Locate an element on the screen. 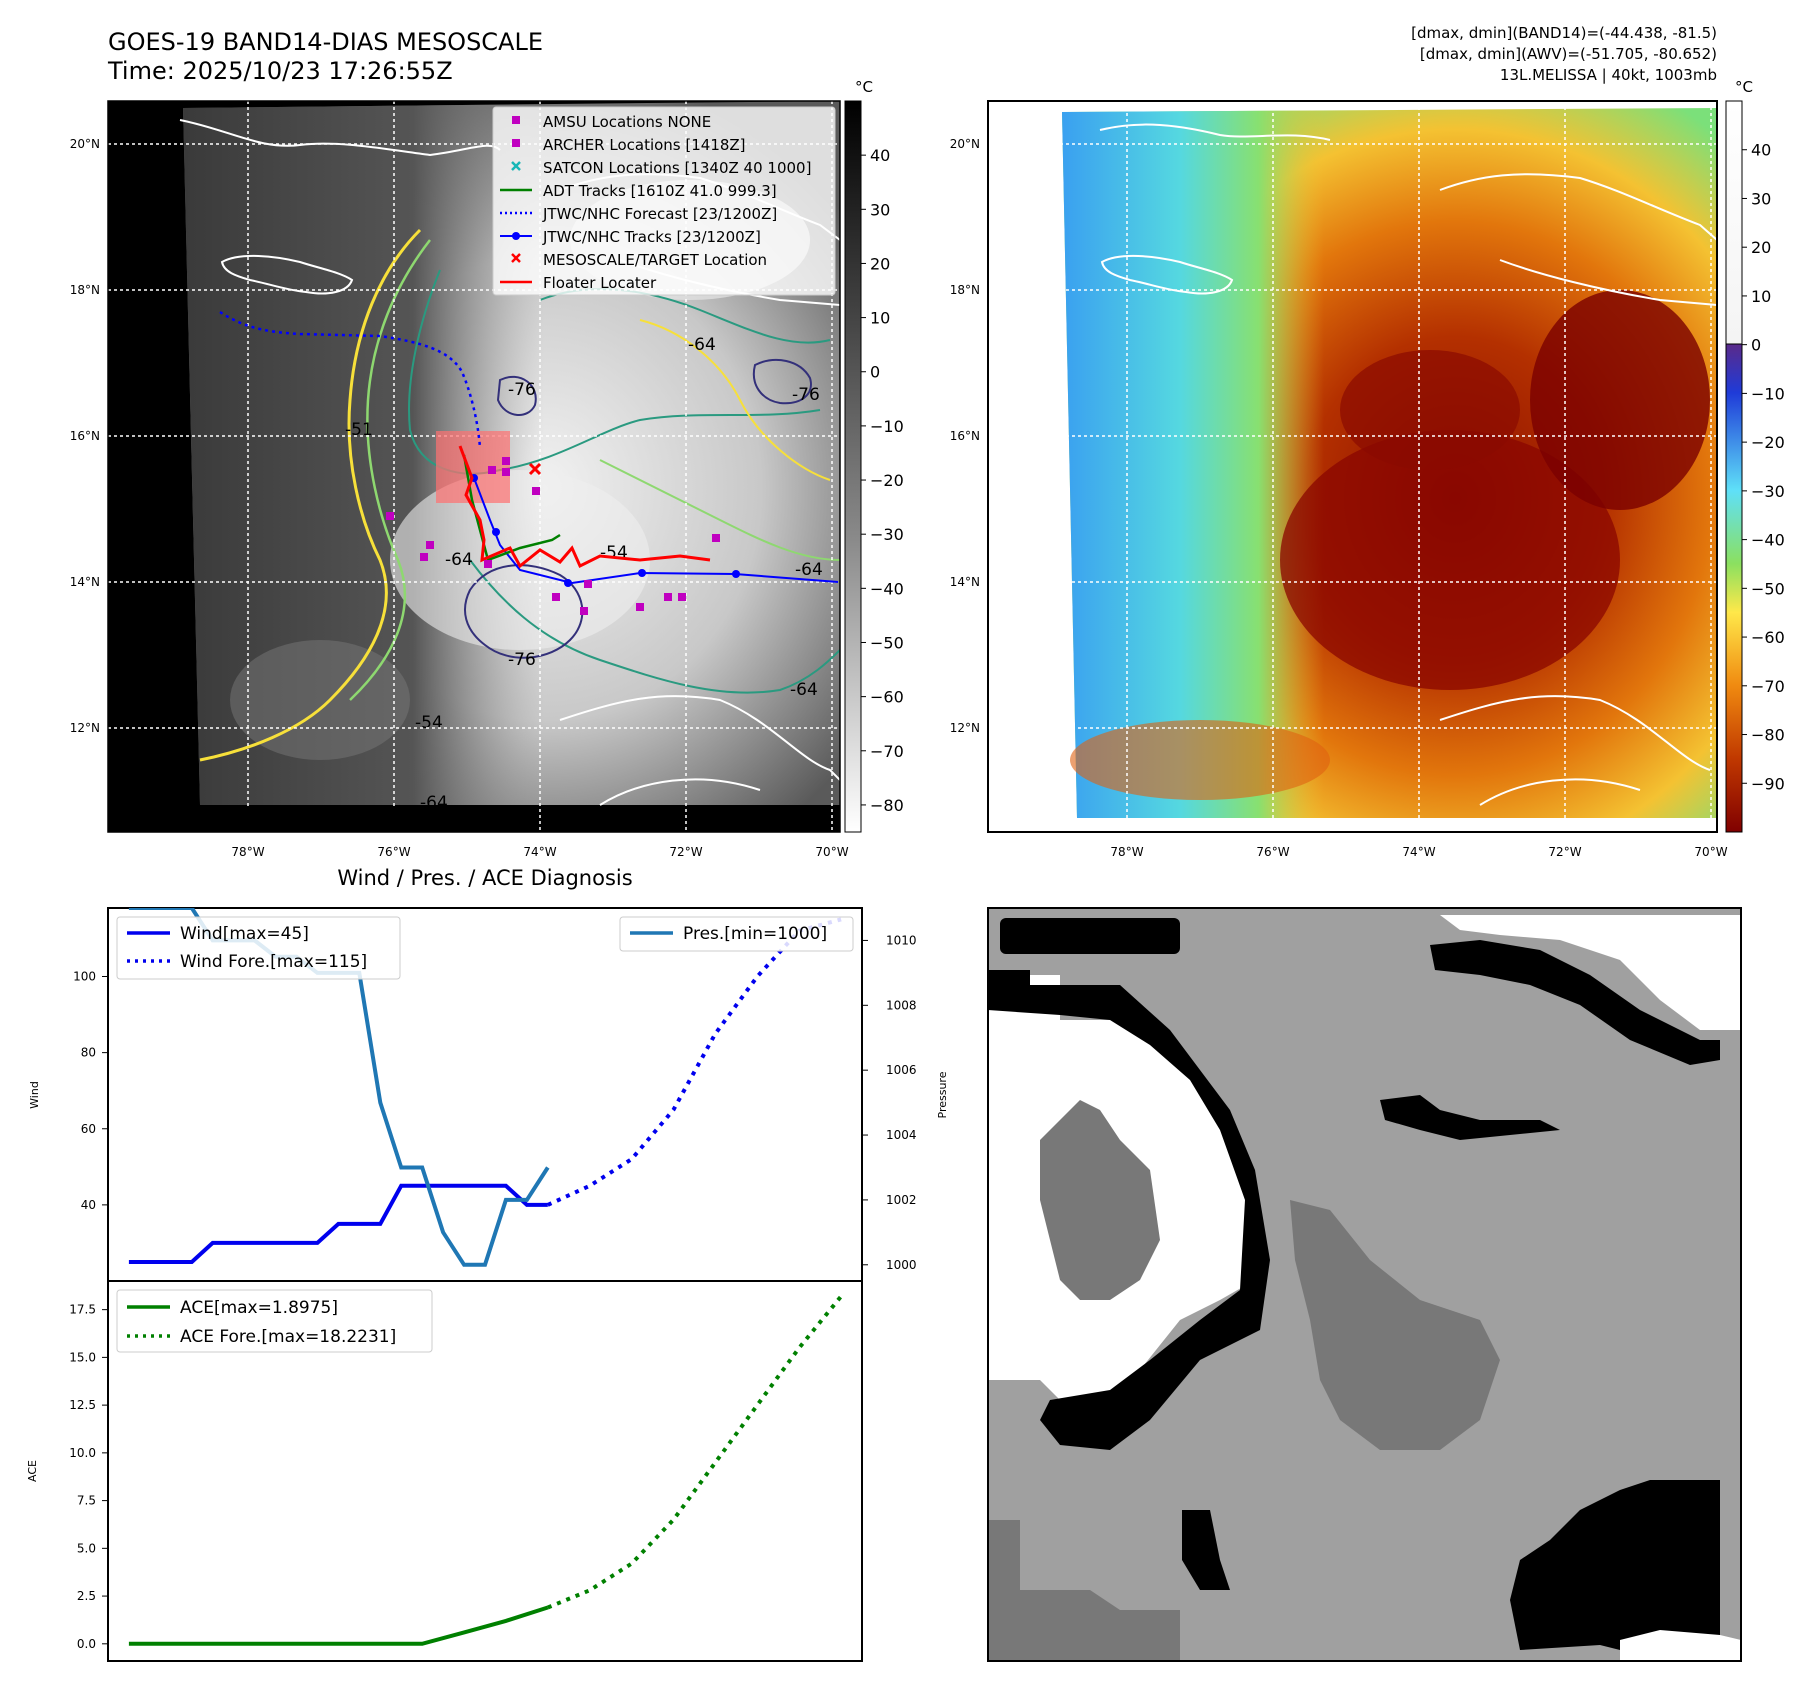  right-coastline-south-america is located at coordinates (1575, 750).